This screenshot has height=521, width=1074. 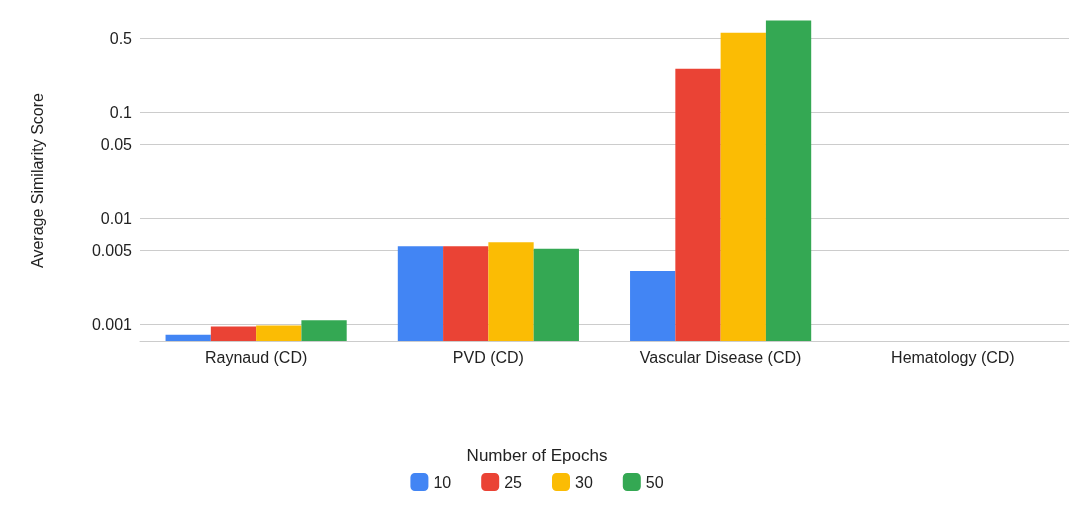 What do you see at coordinates (256, 357) in the screenshot?
I see `x-tick-label: Raynaud (CD)` at bounding box center [256, 357].